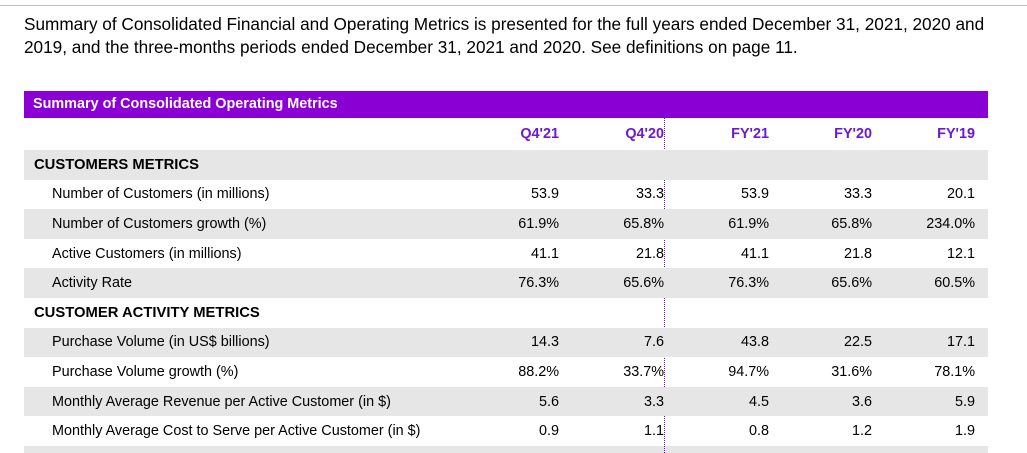 Image resolution: width=1027 pixels, height=453 pixels. What do you see at coordinates (643, 371) in the screenshot?
I see `table-cell: 33.7%` at bounding box center [643, 371].